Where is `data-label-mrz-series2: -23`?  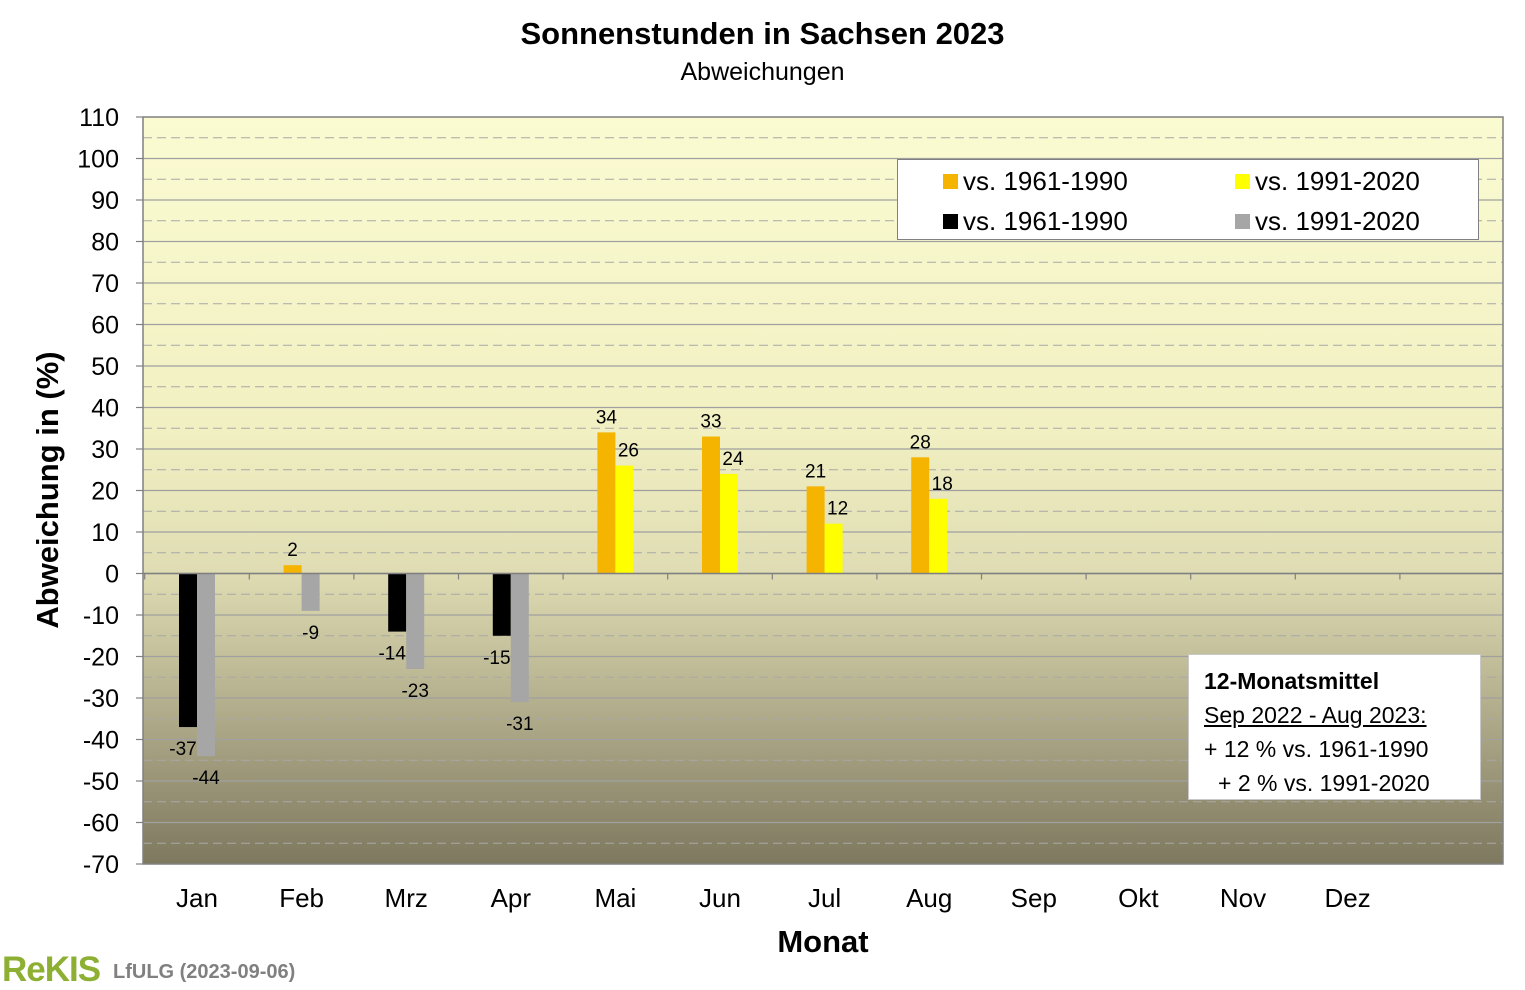
data-label-mrz-series2: -23 is located at coordinates (414, 691).